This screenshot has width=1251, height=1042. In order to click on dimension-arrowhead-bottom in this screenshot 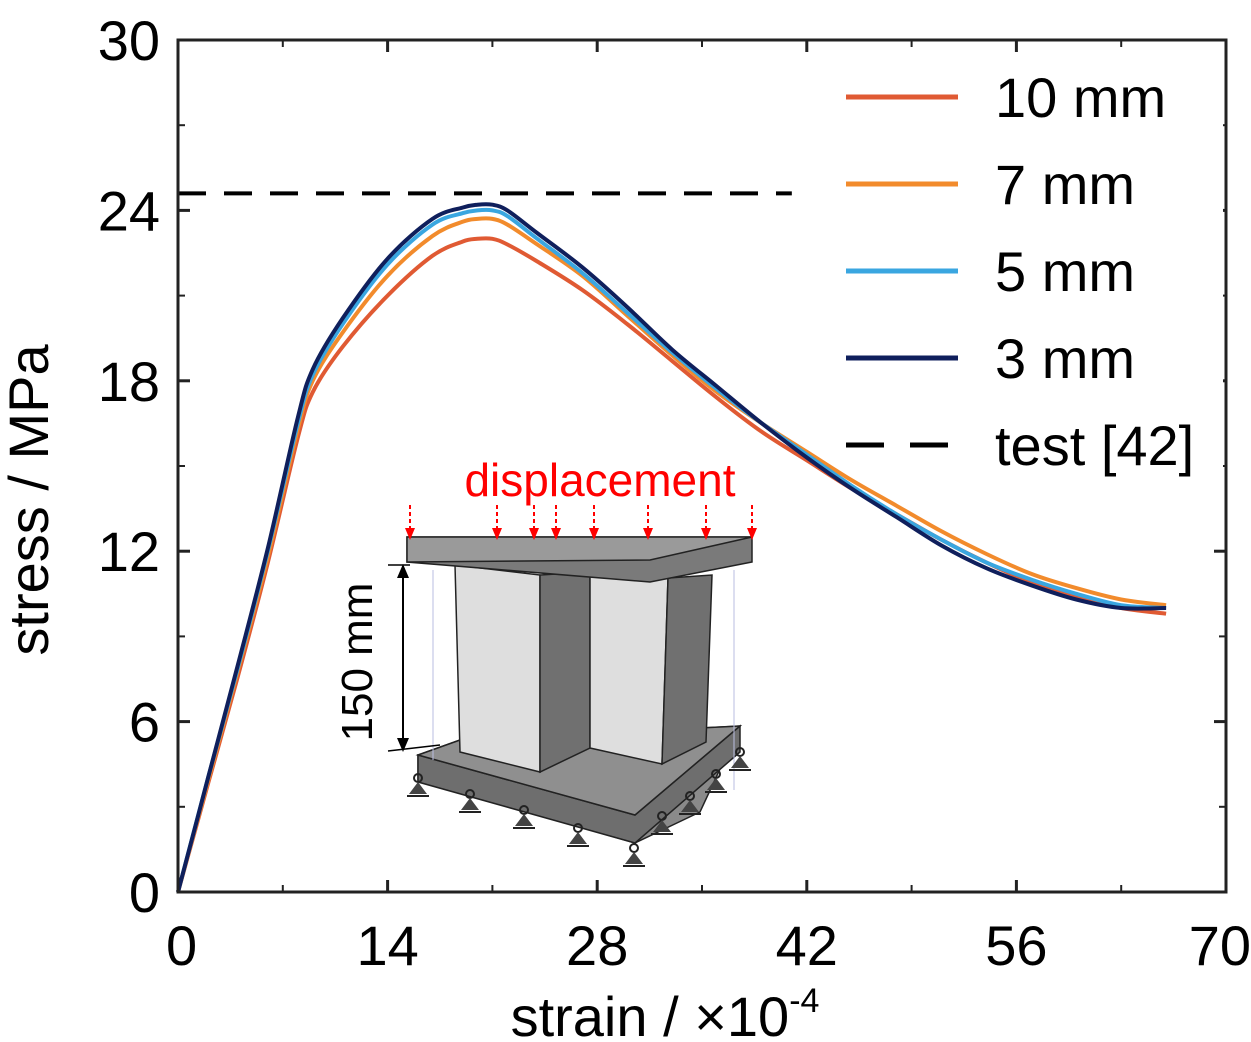, I will do `click(403, 745)`.